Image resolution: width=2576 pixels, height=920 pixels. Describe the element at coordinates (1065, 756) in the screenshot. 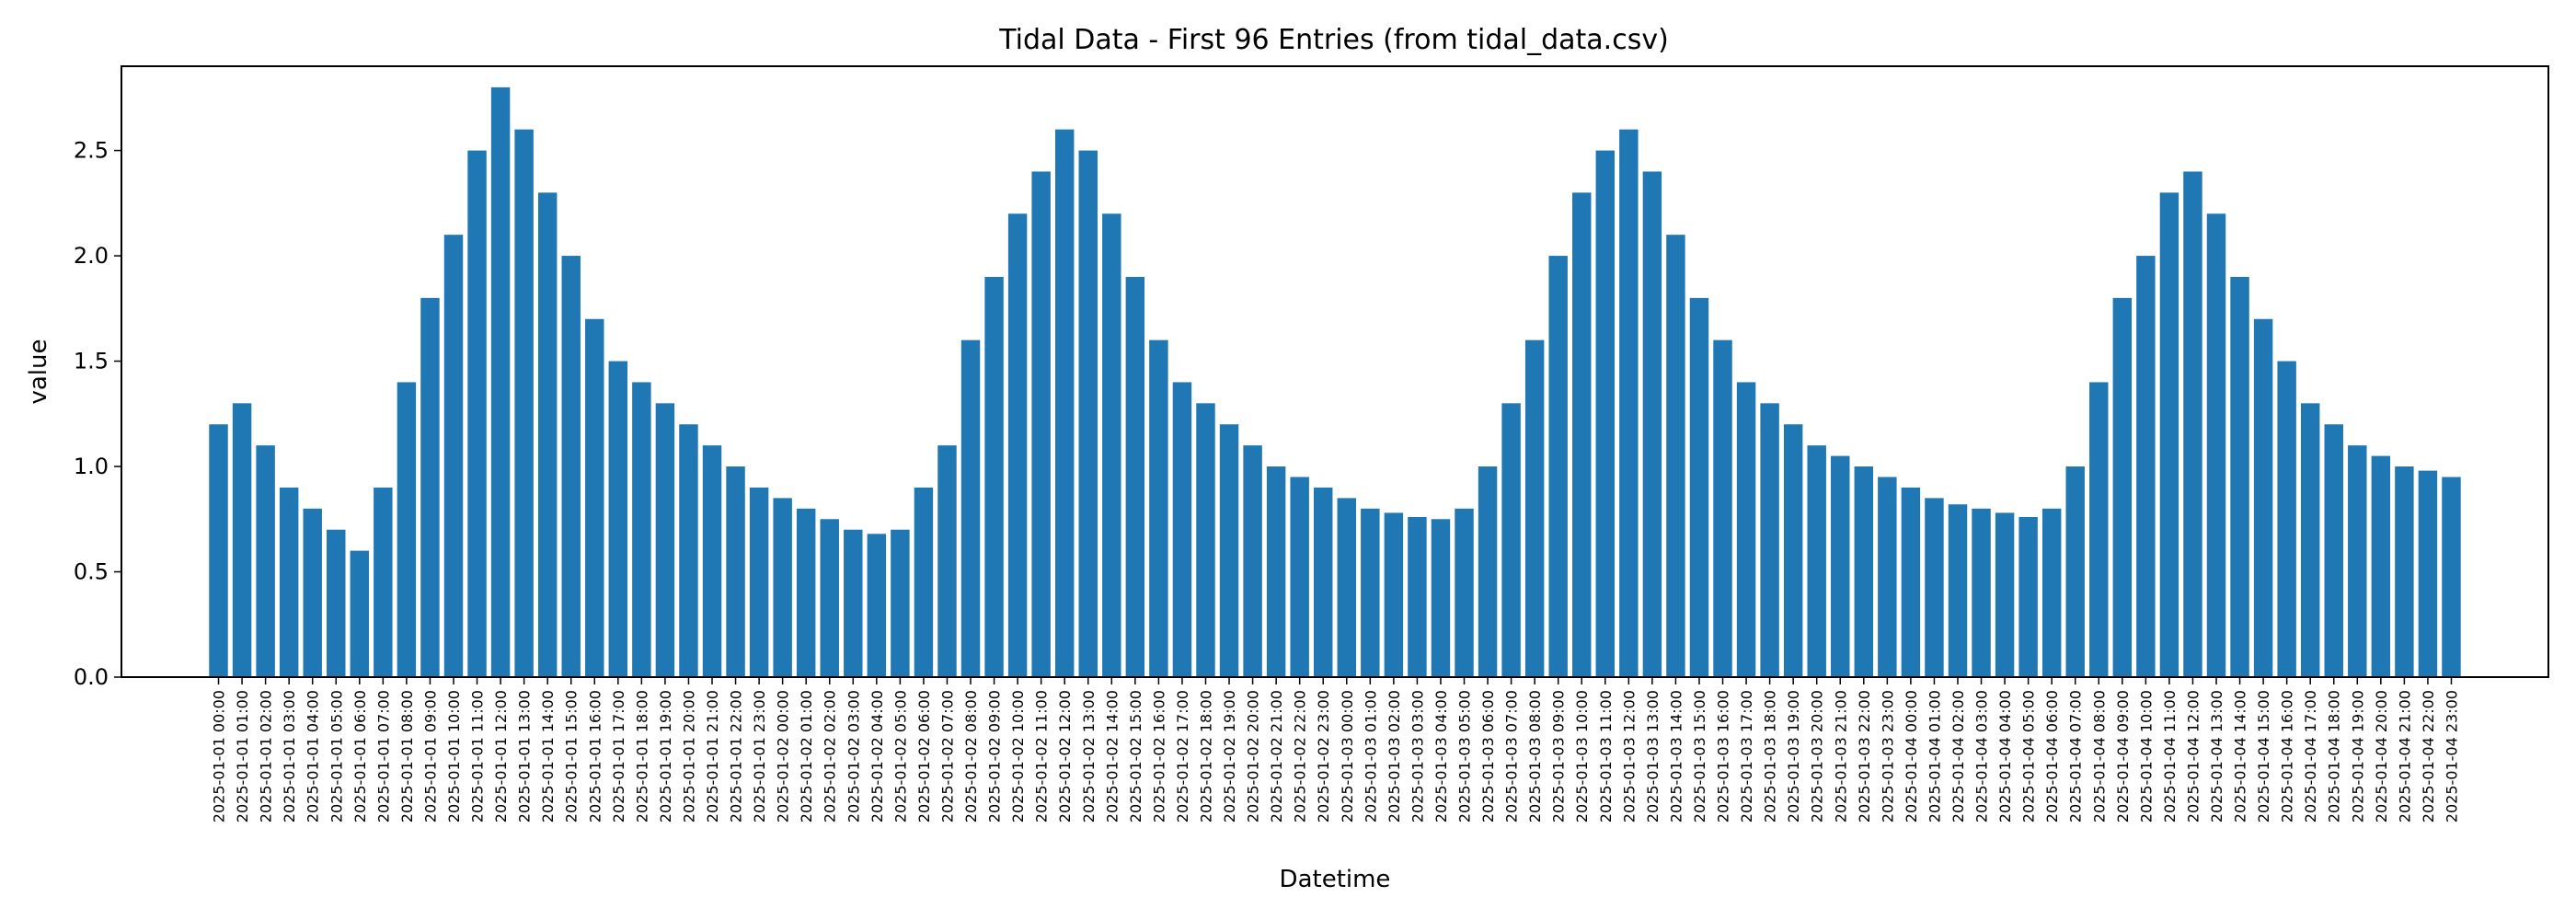

I see `x-tick-label: 2025-01-02 12:00` at that location.